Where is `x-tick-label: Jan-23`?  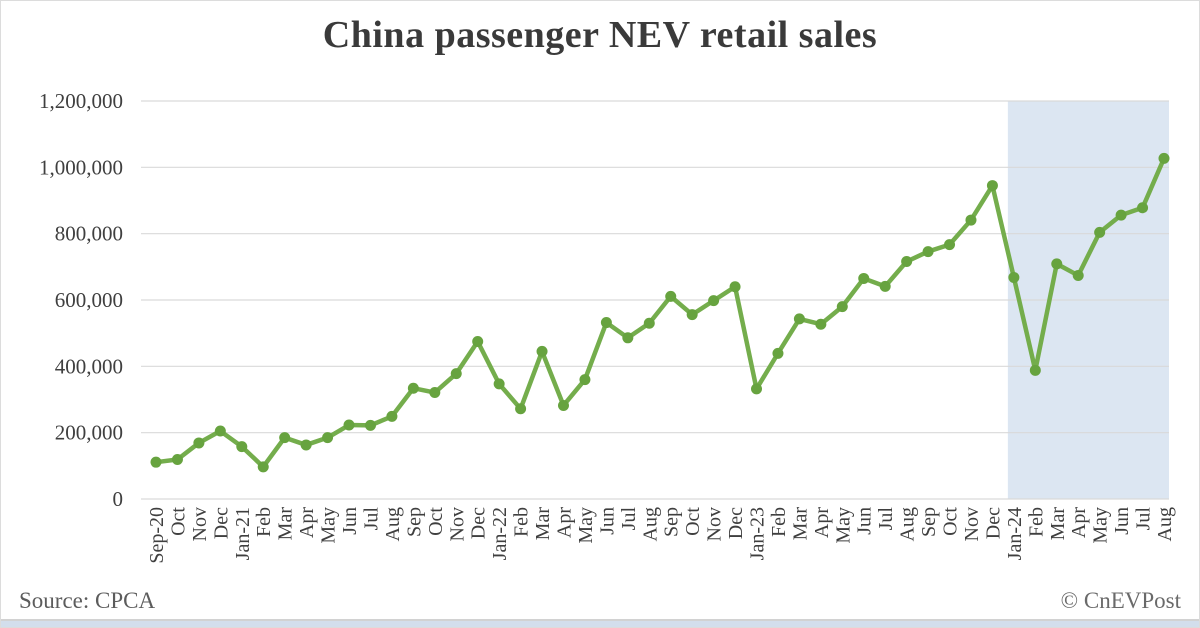
x-tick-label: Jan-23 is located at coordinates (758, 533).